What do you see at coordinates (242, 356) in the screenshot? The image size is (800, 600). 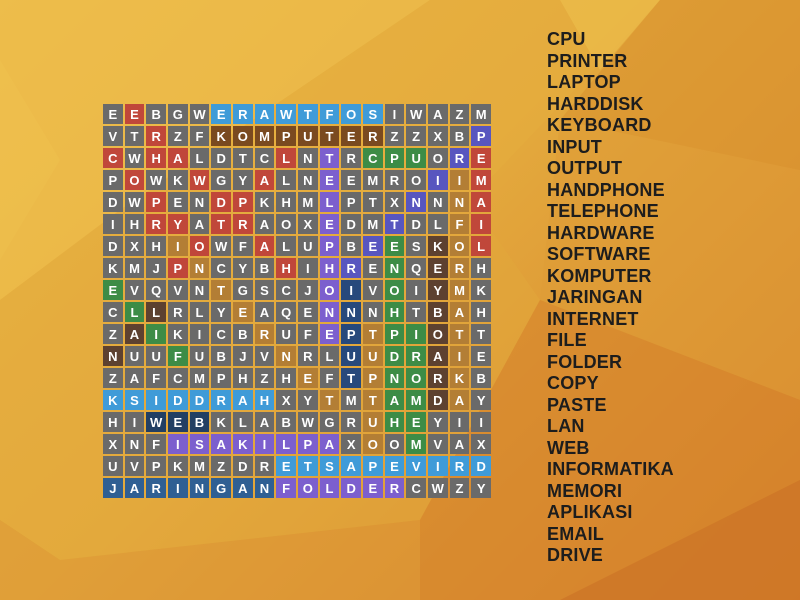 I see `grid-cell: J` at bounding box center [242, 356].